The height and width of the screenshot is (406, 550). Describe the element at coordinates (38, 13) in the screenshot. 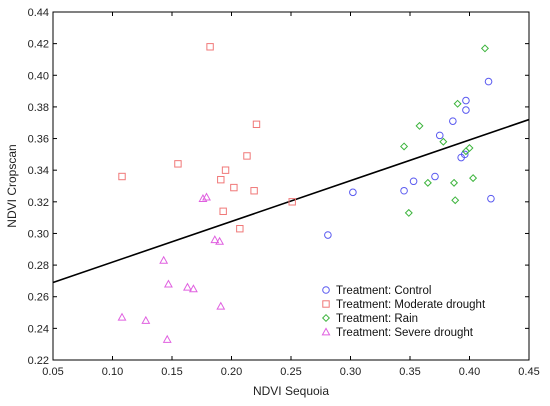

I see `y-tick-label: 0.44` at that location.